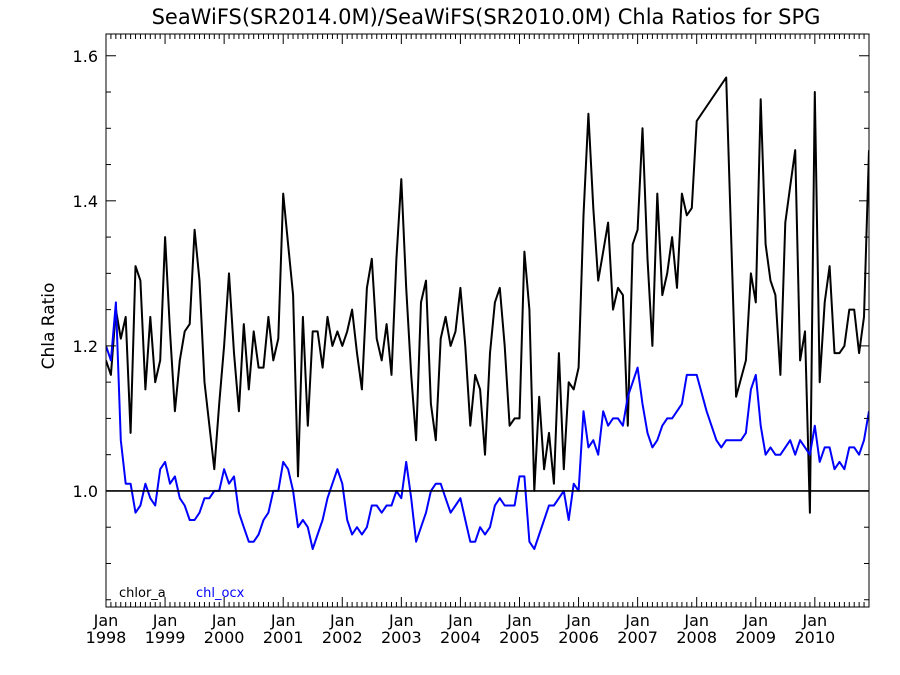 Image resolution: width=900 pixels, height=675 pixels. What do you see at coordinates (401, 637) in the screenshot?
I see `x-tick-label-year: 2003` at bounding box center [401, 637].